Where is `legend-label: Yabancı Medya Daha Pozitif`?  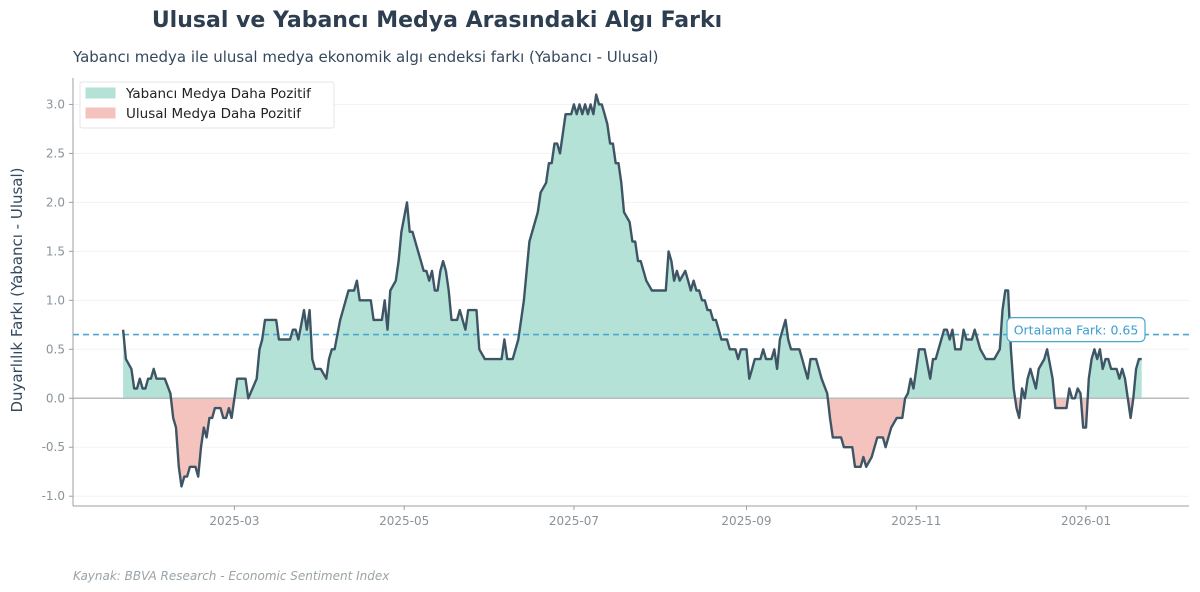
legend-label: Yabancı Medya Daha Pozitif is located at coordinates (218, 94).